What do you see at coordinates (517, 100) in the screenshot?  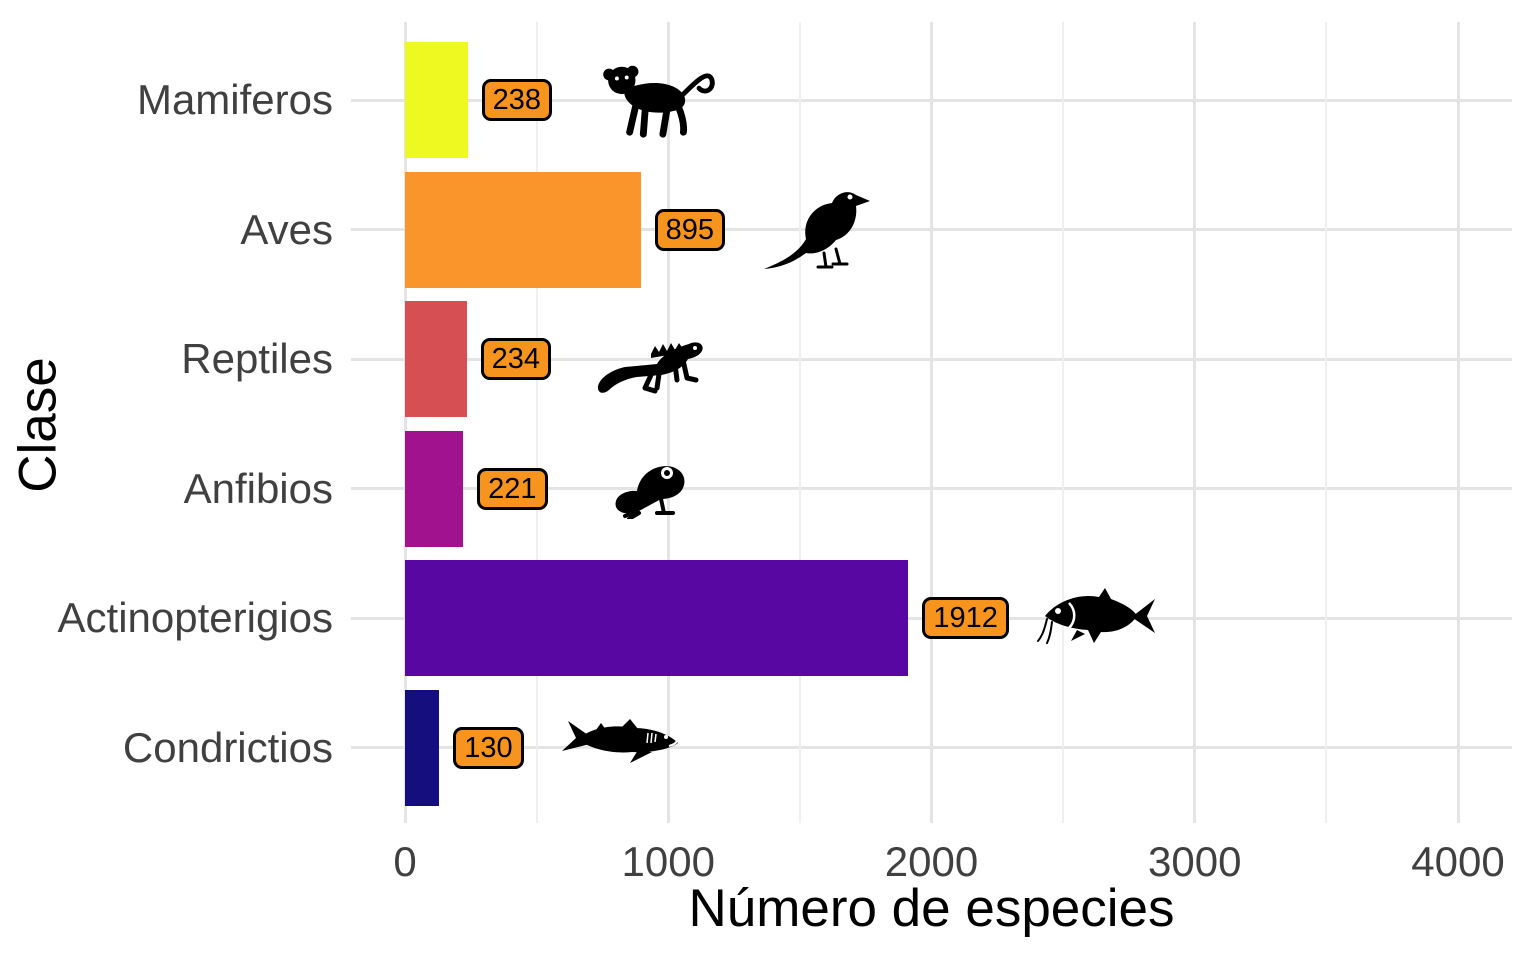 I see `value-label-mamiferos: 238` at bounding box center [517, 100].